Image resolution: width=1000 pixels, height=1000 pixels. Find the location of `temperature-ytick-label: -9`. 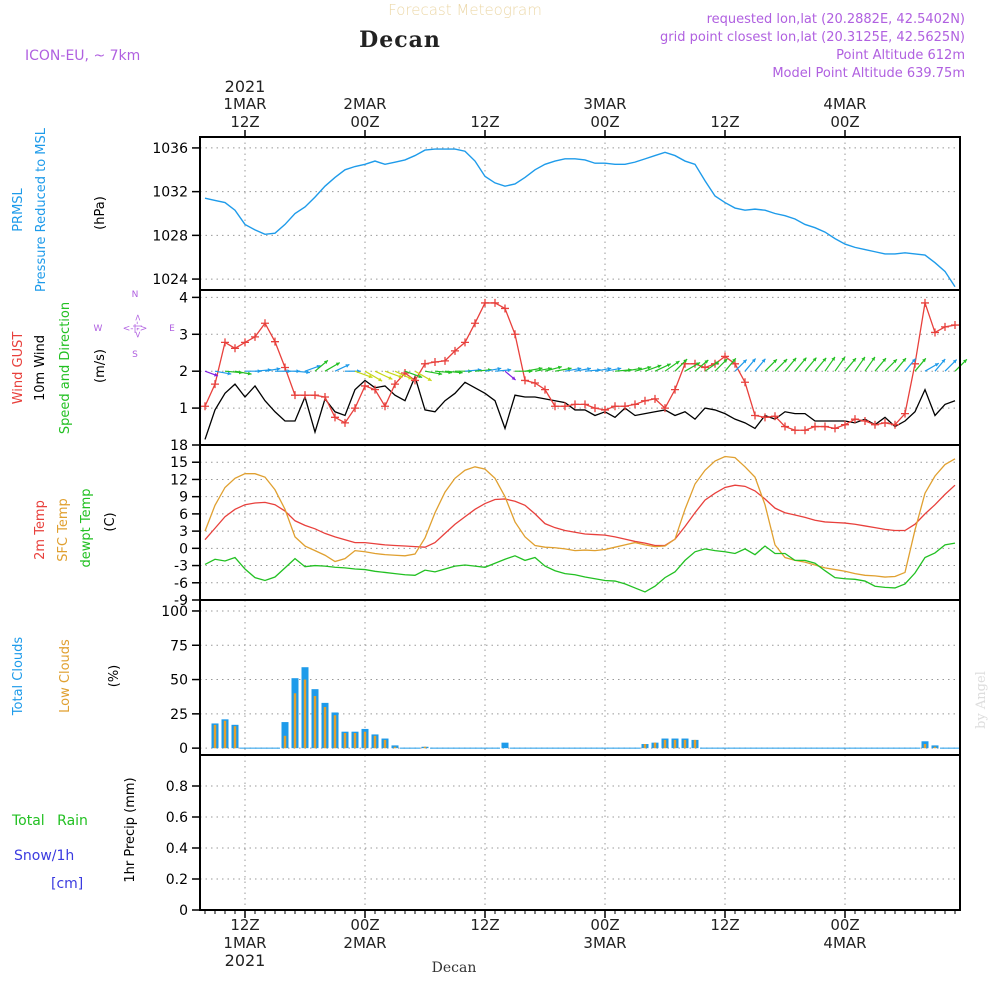

temperature-ytick-label: -9 is located at coordinates (181, 601).